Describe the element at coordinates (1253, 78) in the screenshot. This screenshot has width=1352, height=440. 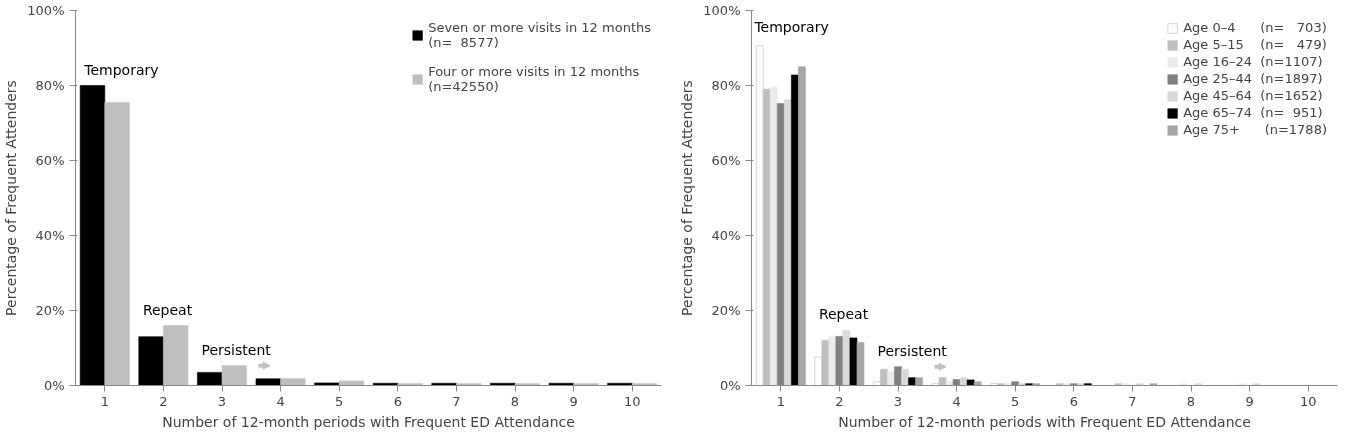
I see `legend-label: Age 25–44 (n=1897)` at that location.